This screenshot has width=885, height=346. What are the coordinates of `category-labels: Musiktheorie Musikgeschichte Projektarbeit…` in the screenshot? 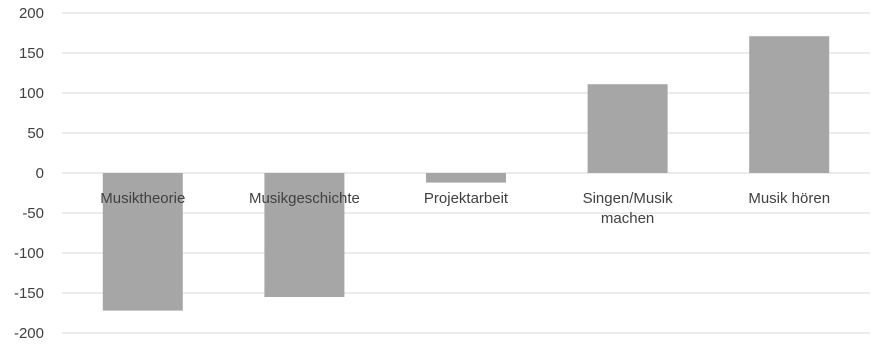 It's located at (465, 208).